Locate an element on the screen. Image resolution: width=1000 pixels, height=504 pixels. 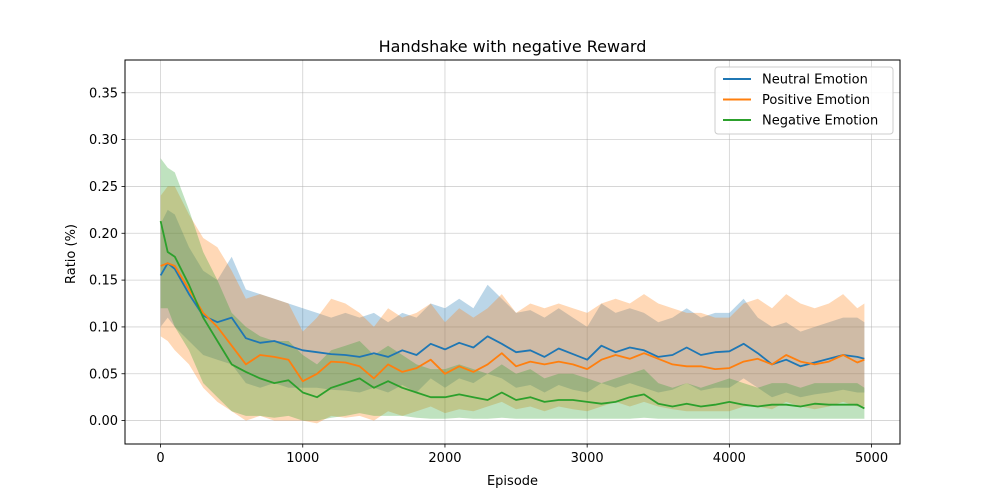
x-tick-label: 2000 is located at coordinates (444, 458).